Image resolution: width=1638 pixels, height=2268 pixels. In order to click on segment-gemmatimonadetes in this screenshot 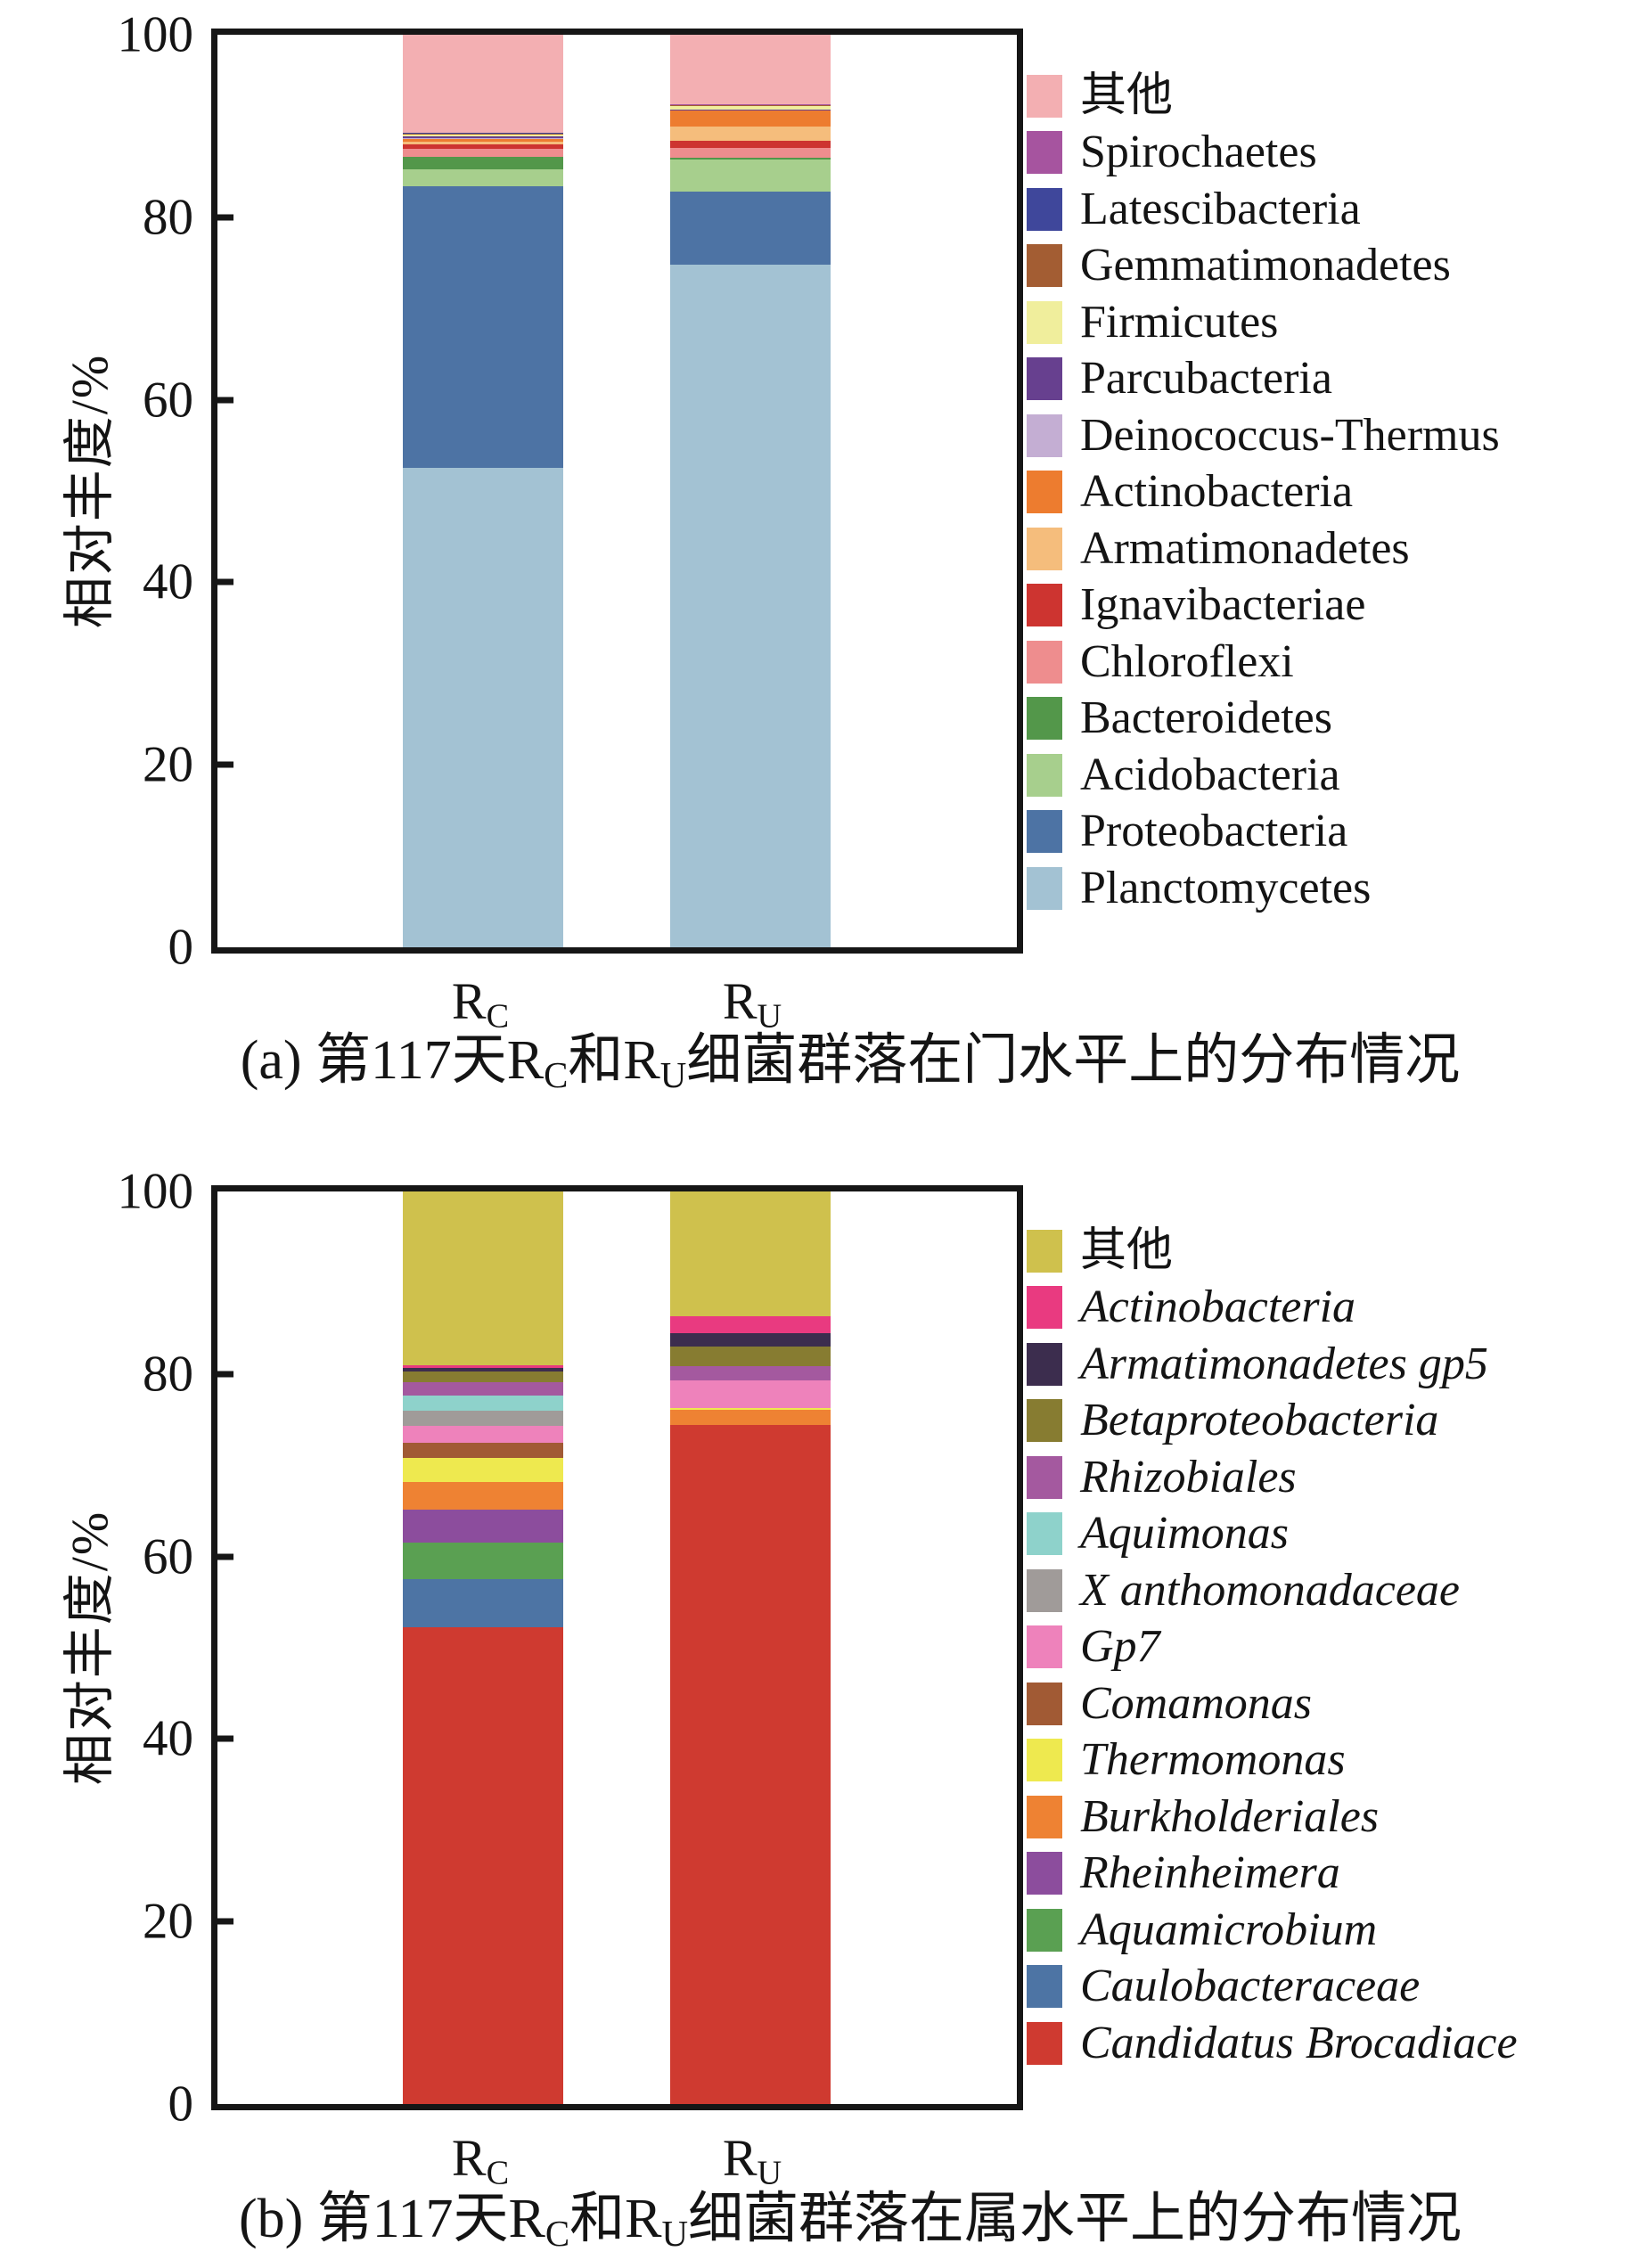, I will do `click(482, 134)`.